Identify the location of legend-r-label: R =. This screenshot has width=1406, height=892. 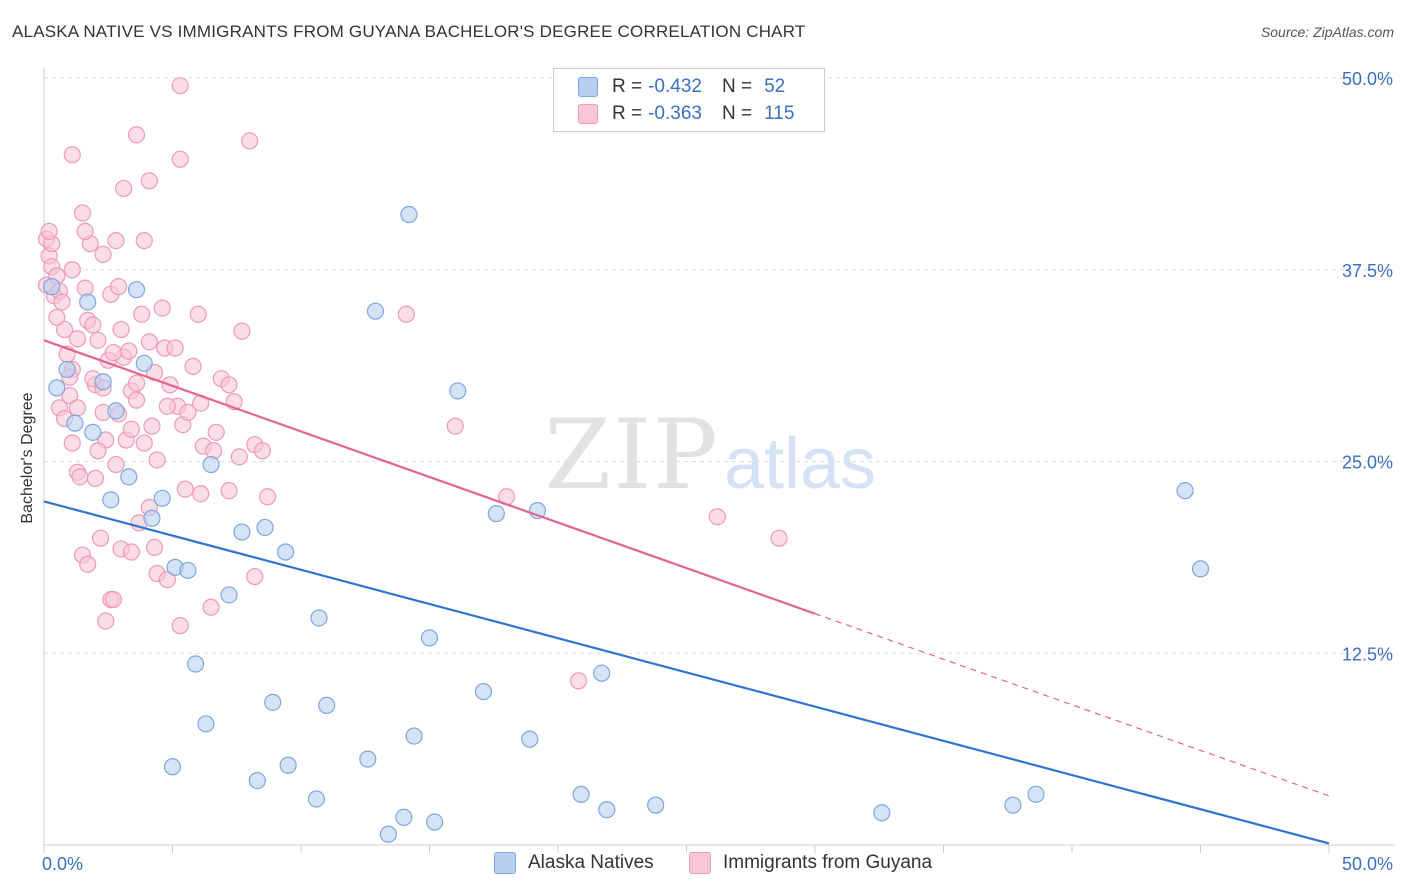
(627, 86).